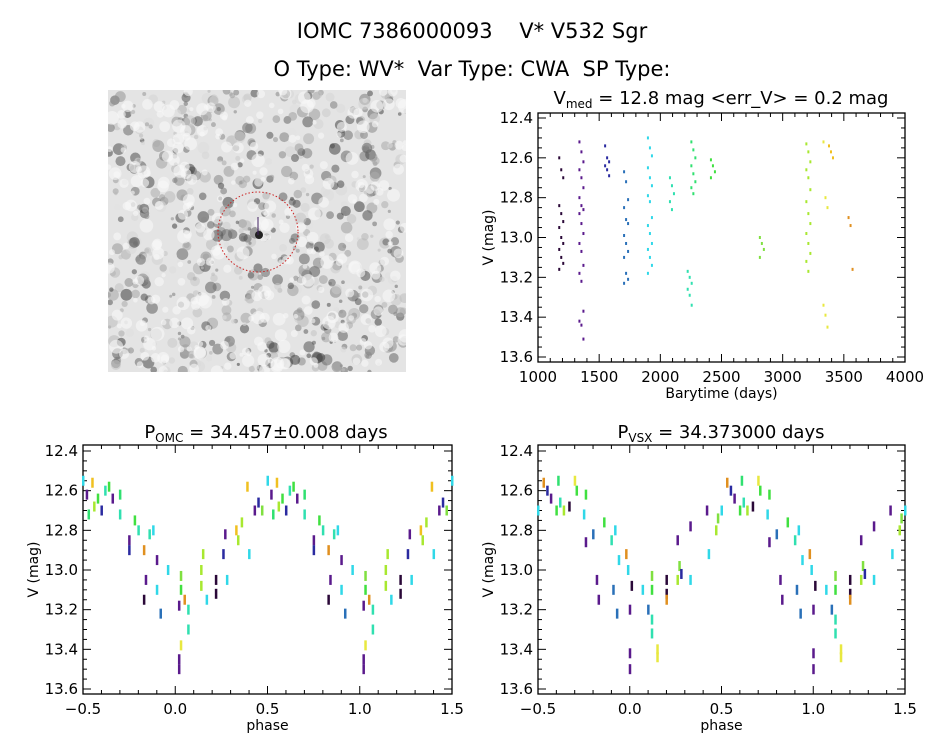  I want to click on y-tick-label: 13.2, so click(516, 610).